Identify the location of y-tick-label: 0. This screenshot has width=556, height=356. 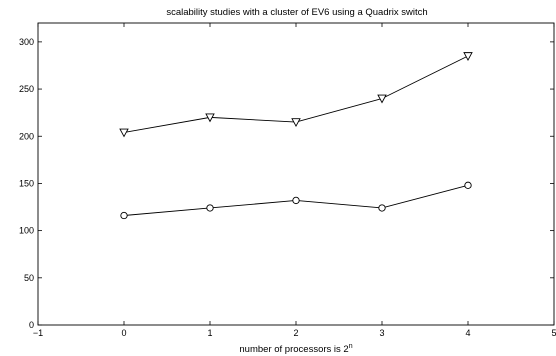
(31, 325).